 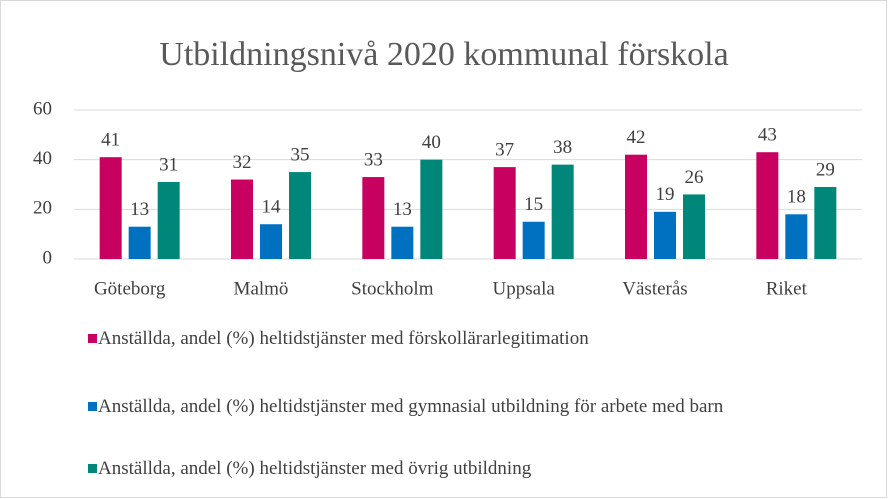 What do you see at coordinates (110, 140) in the screenshot?
I see `data-label: 41` at bounding box center [110, 140].